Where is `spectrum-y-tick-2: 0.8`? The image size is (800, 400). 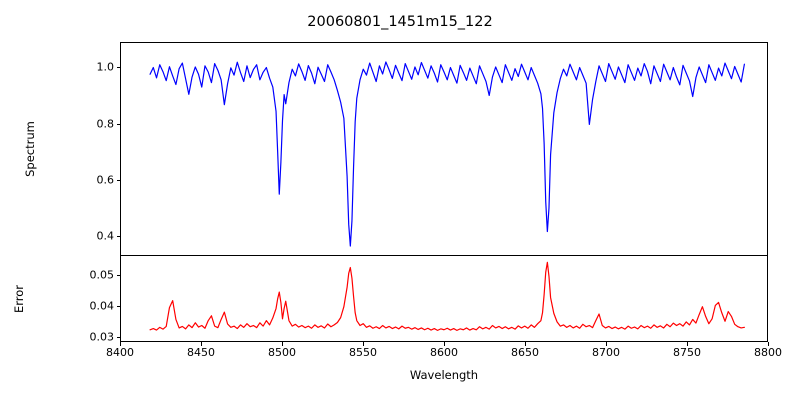 spectrum-y-tick-2: 0.8 is located at coordinates (105, 124).